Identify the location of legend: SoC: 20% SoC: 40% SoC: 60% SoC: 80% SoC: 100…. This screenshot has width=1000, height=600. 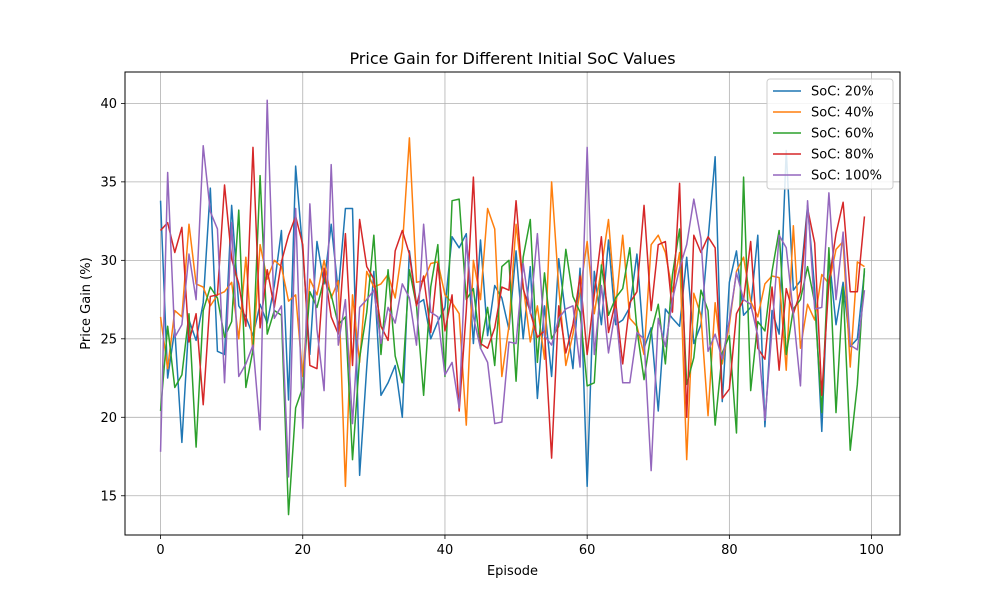
(830, 134).